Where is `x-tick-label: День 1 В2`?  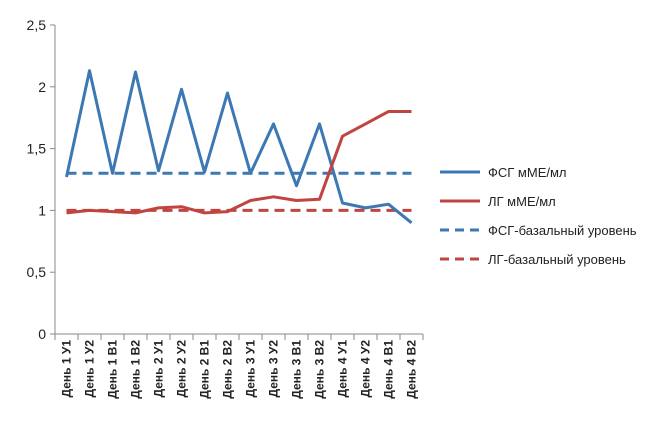 x-tick-label: День 1 В2 is located at coordinates (136, 369).